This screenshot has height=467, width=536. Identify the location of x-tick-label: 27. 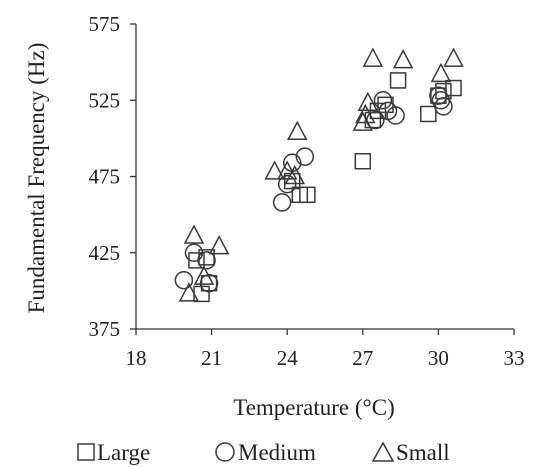
(362, 358).